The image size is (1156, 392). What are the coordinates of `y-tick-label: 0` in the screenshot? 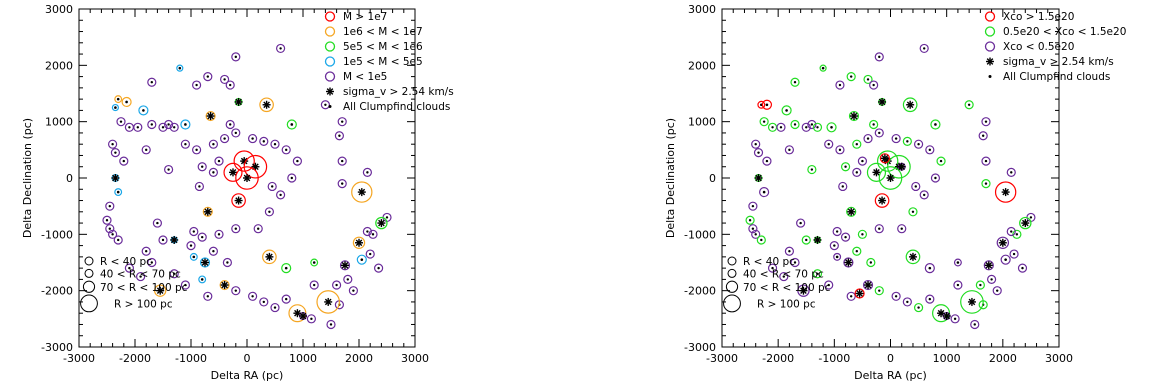 It's located at (712, 178).